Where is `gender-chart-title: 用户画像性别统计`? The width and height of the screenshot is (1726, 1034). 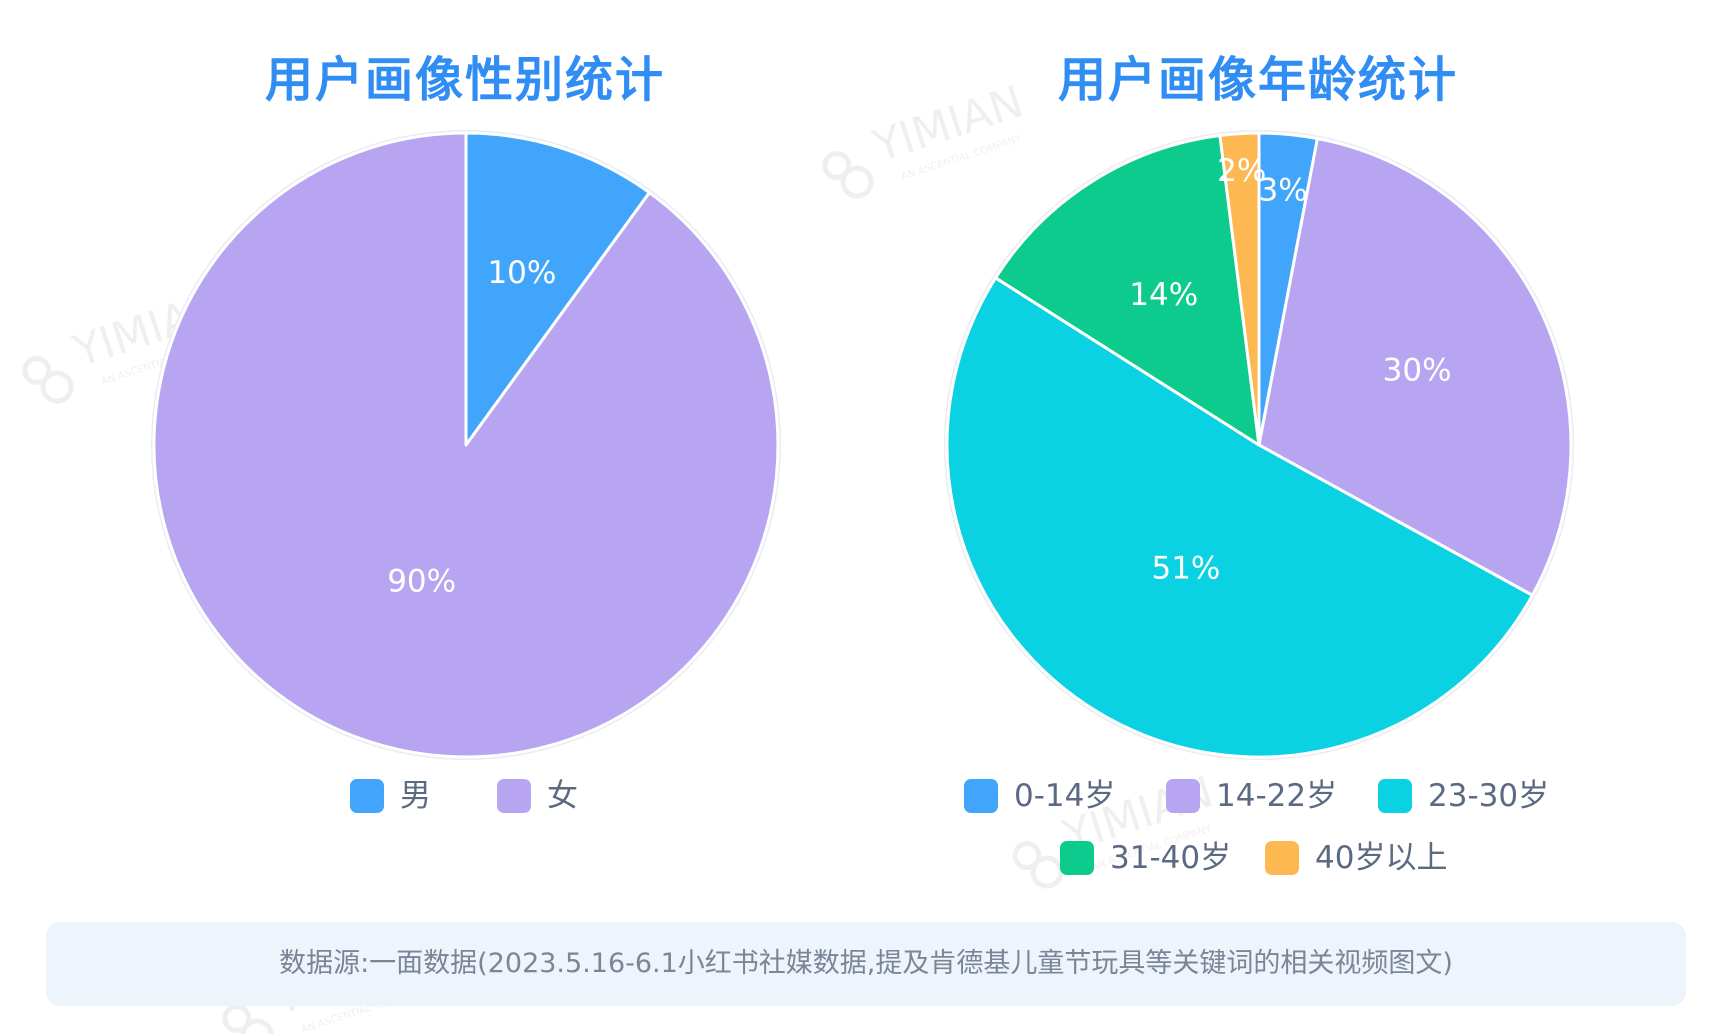
gender-chart-title: 用户画像性别统计 is located at coordinates (464, 80).